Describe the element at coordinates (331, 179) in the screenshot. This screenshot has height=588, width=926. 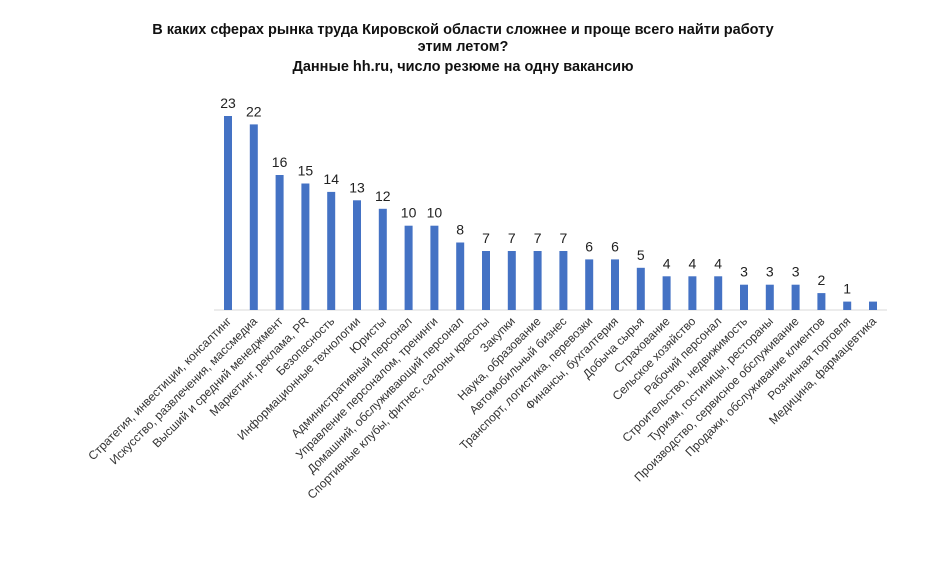
I see `data-label: 14` at that location.